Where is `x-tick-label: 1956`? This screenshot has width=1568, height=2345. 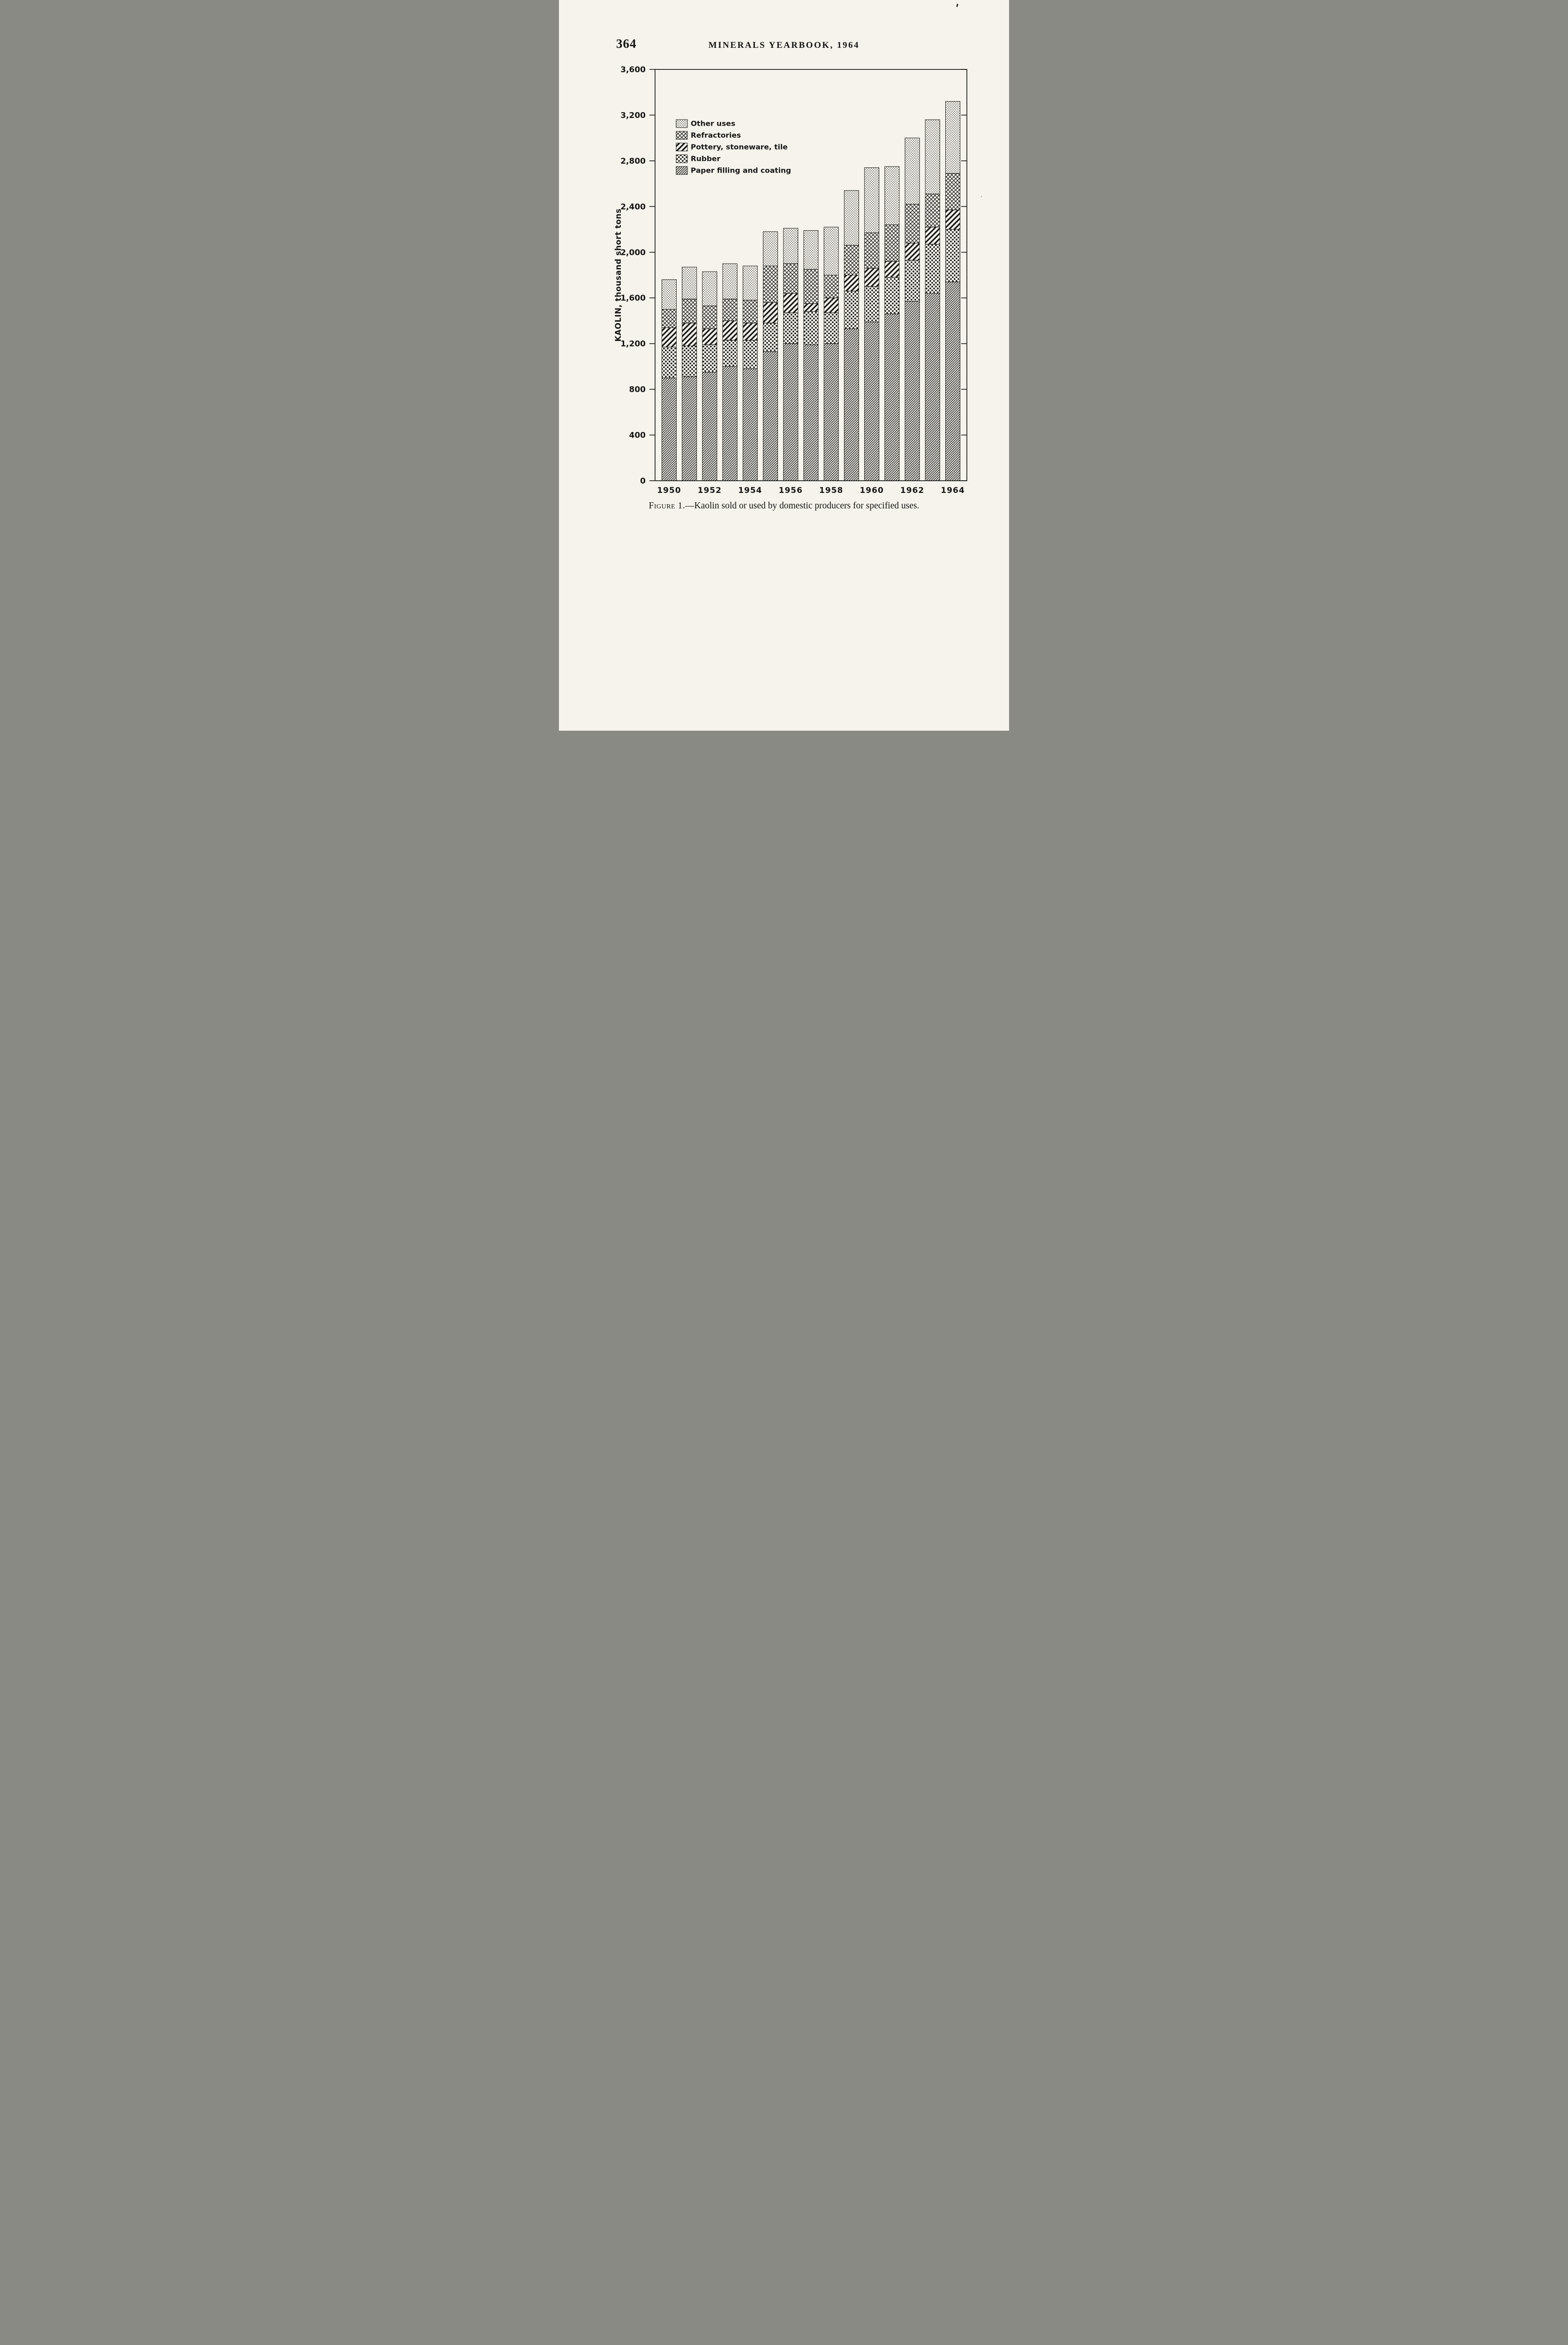 x-tick-label: 1956 is located at coordinates (791, 490).